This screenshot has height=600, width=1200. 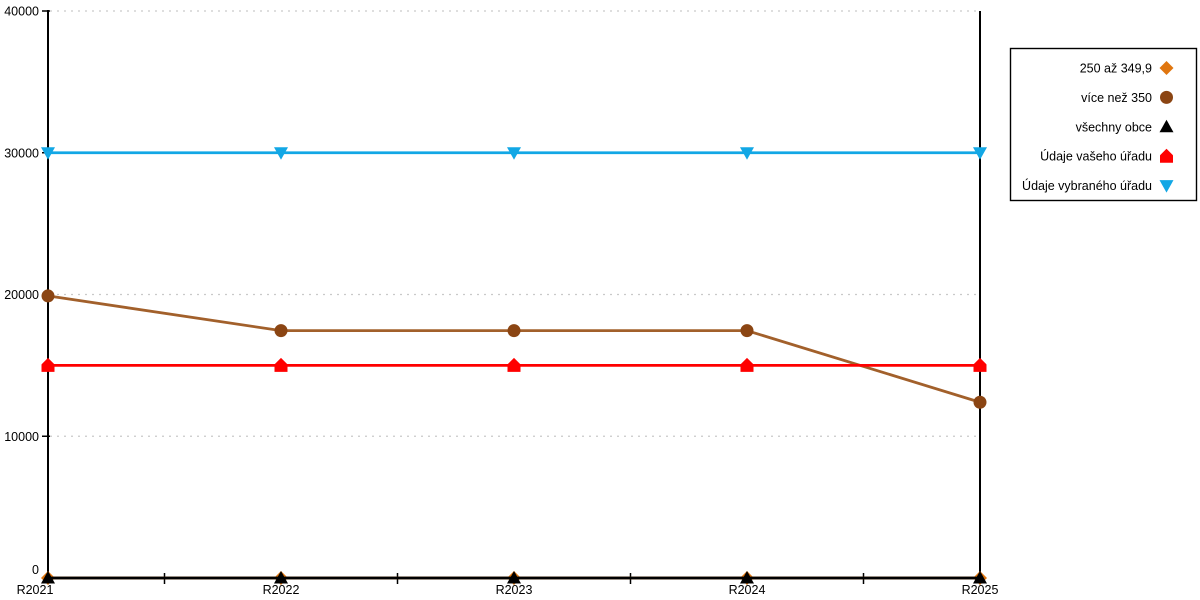 I want to click on y-tick-label: 20000, so click(x=21, y=295).